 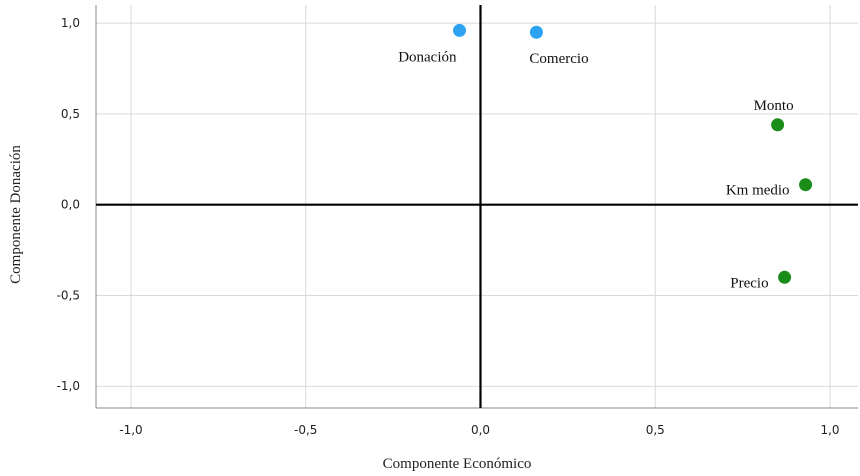 What do you see at coordinates (427, 57) in the screenshot?
I see `point-label: Donación` at bounding box center [427, 57].